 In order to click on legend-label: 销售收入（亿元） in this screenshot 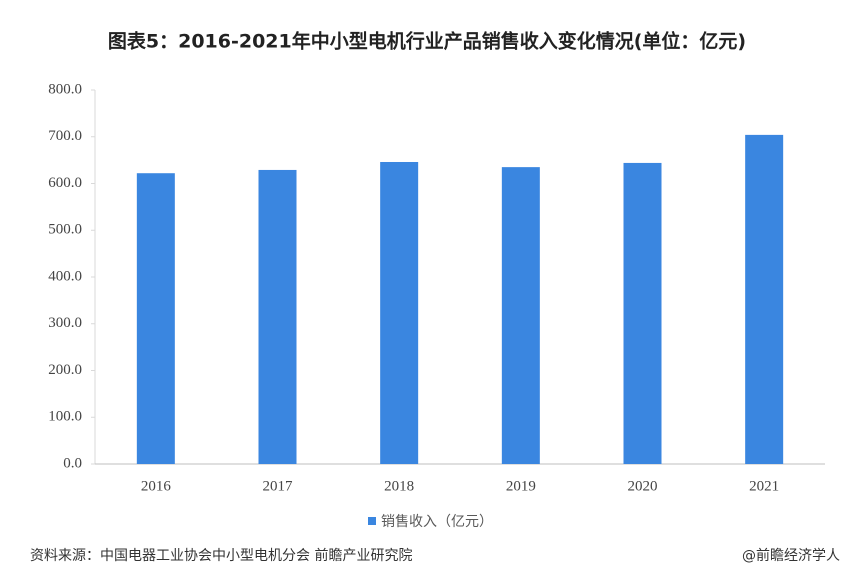, I will do `click(437, 522)`.